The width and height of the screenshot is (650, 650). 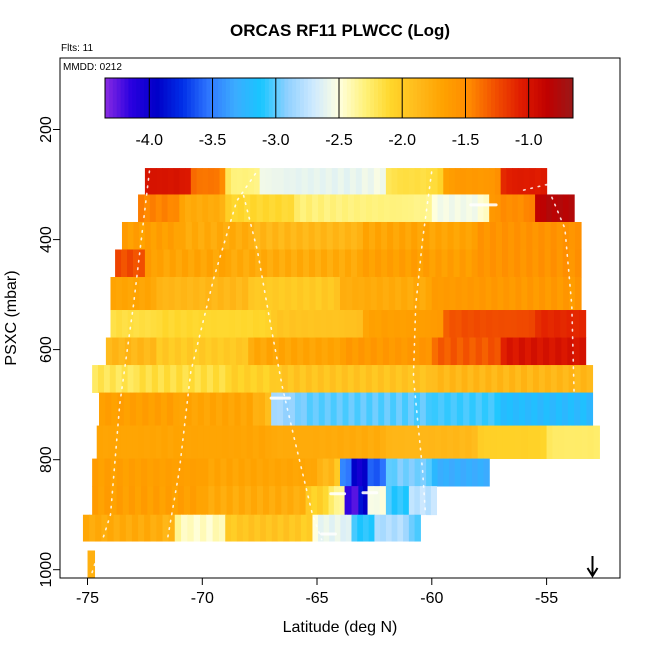 I want to click on chart-title: ORCAS RF11 PLWCC (Log), so click(x=340, y=30).